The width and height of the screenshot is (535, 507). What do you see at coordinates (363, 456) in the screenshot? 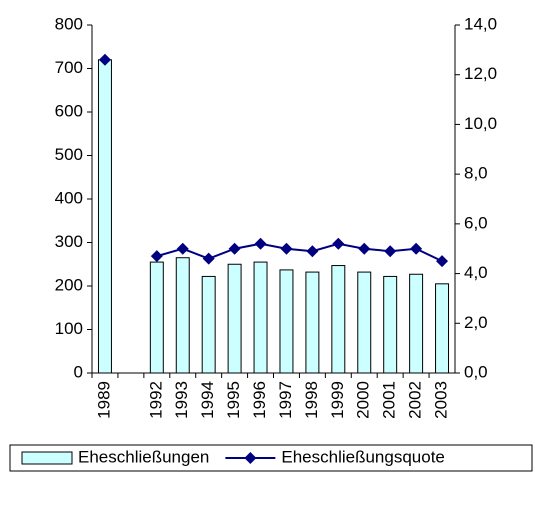
I see `legend-label: Eheschließungsquote` at bounding box center [363, 456].